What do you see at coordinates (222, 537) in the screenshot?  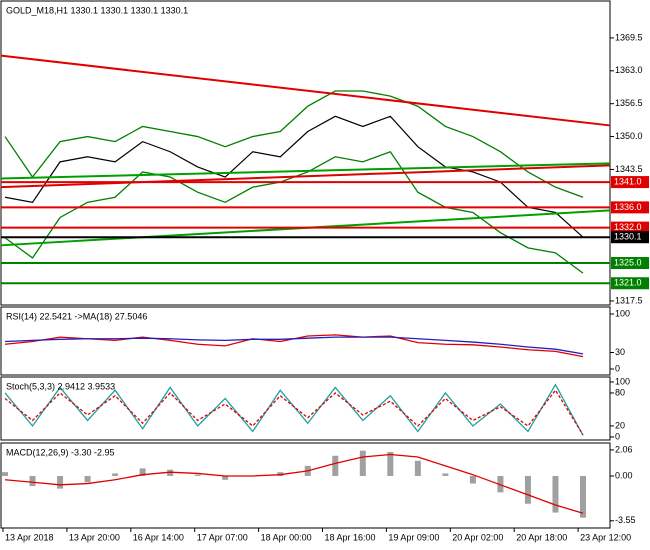 I see `x-tick-label: 17 Apr 07:00` at bounding box center [222, 537].